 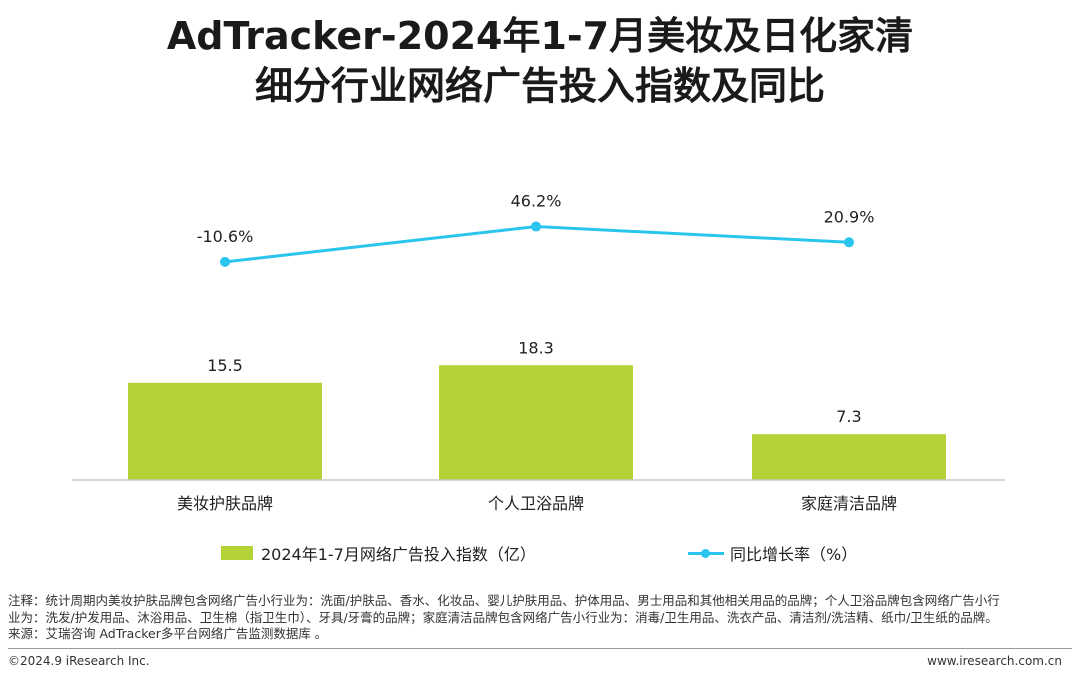 What do you see at coordinates (849, 503) in the screenshot?
I see `category-label-3: 家庭清洁品牌` at bounding box center [849, 503].